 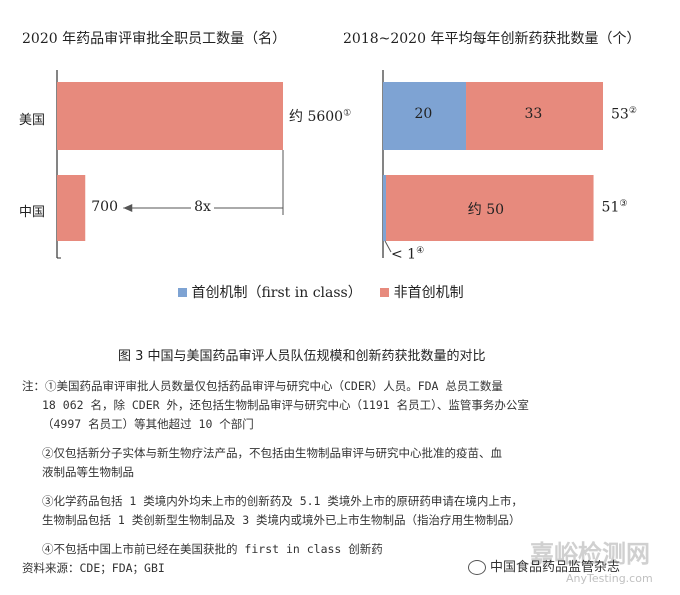 I want to click on bar-us-first-in-class, so click(x=425, y=116).